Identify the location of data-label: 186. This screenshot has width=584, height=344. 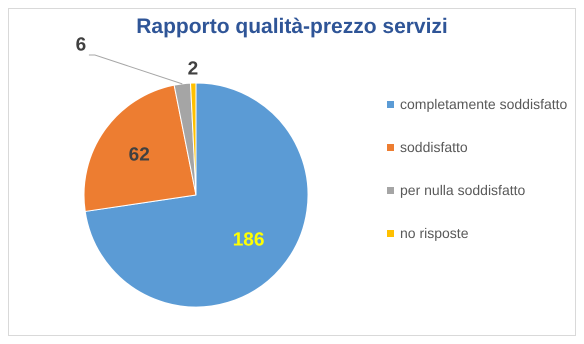
(248, 240).